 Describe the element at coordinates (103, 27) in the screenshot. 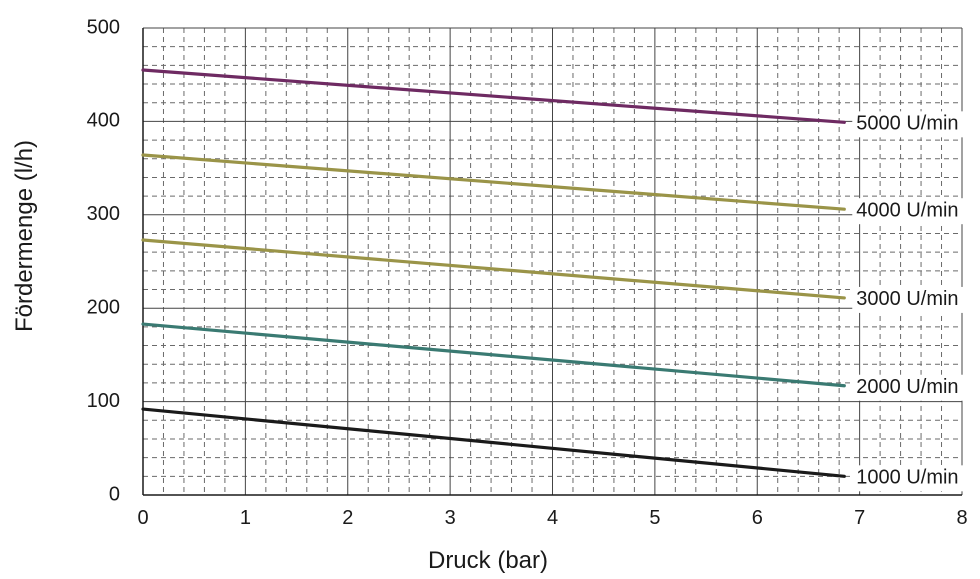

I see `y-tick-label: 500` at that location.